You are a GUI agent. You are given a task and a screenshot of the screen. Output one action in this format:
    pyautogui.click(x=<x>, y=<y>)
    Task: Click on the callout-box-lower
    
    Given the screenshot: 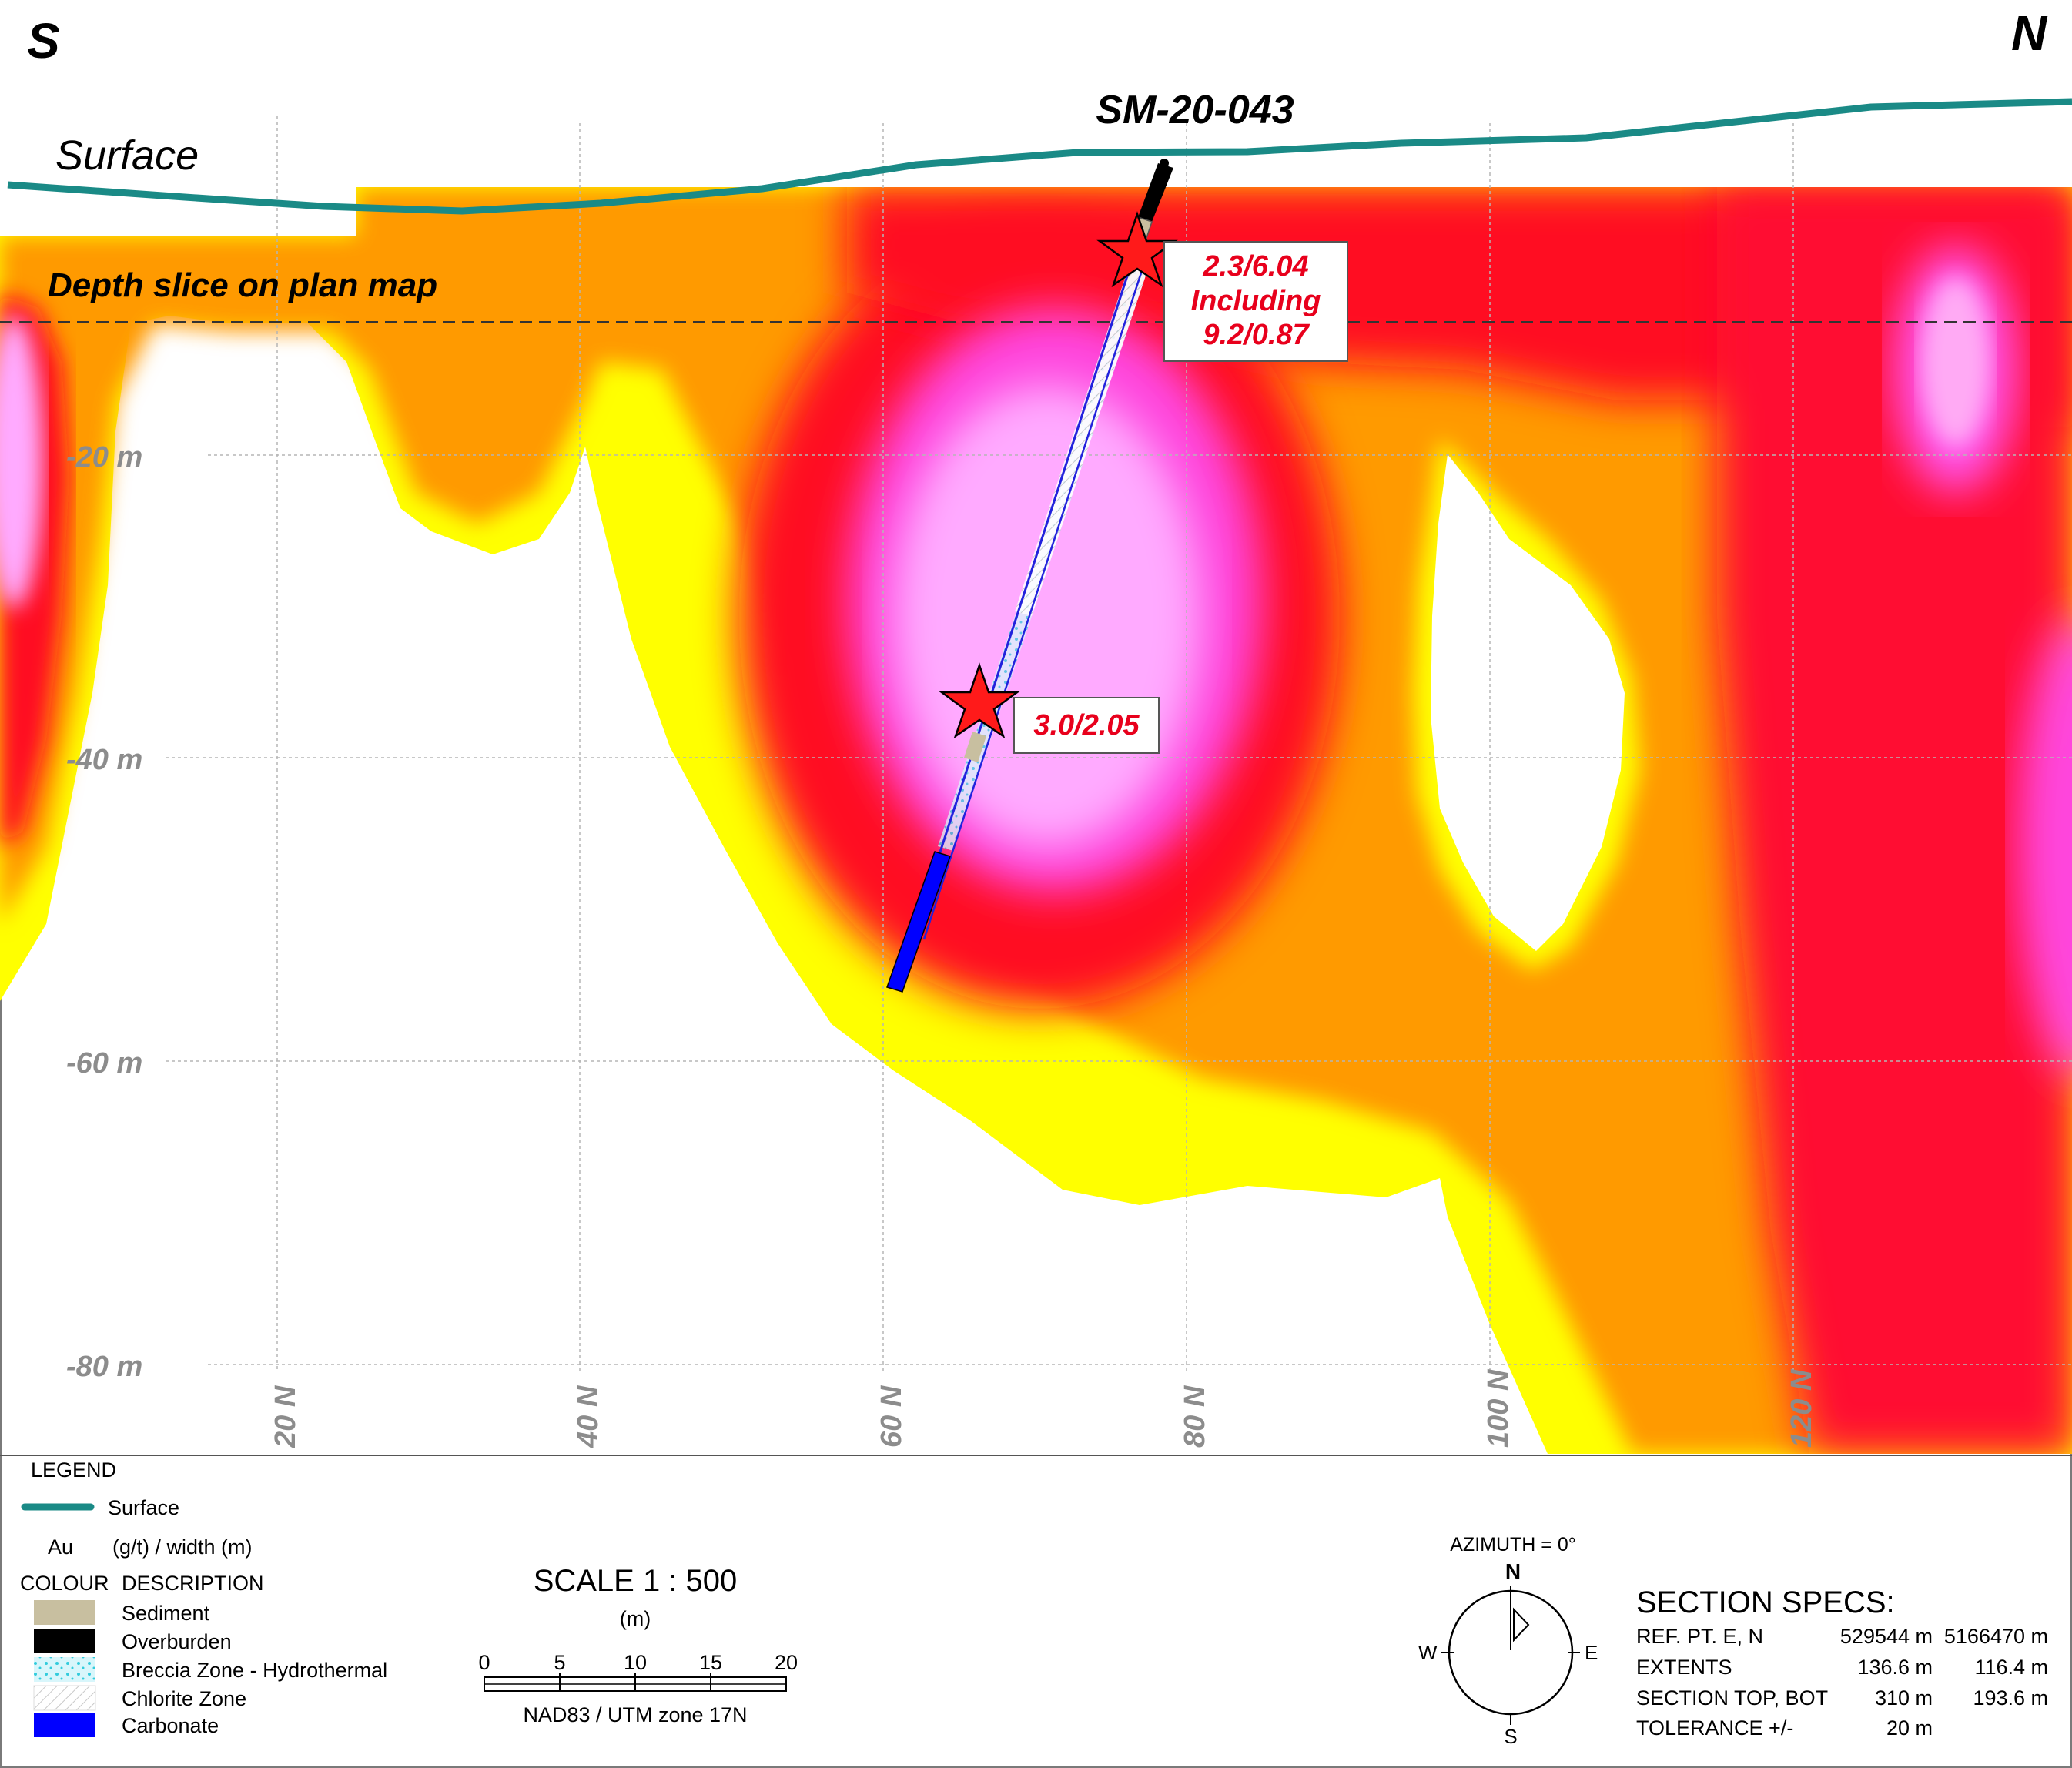 What is the action you would take?
    pyautogui.click(x=1087, y=725)
    